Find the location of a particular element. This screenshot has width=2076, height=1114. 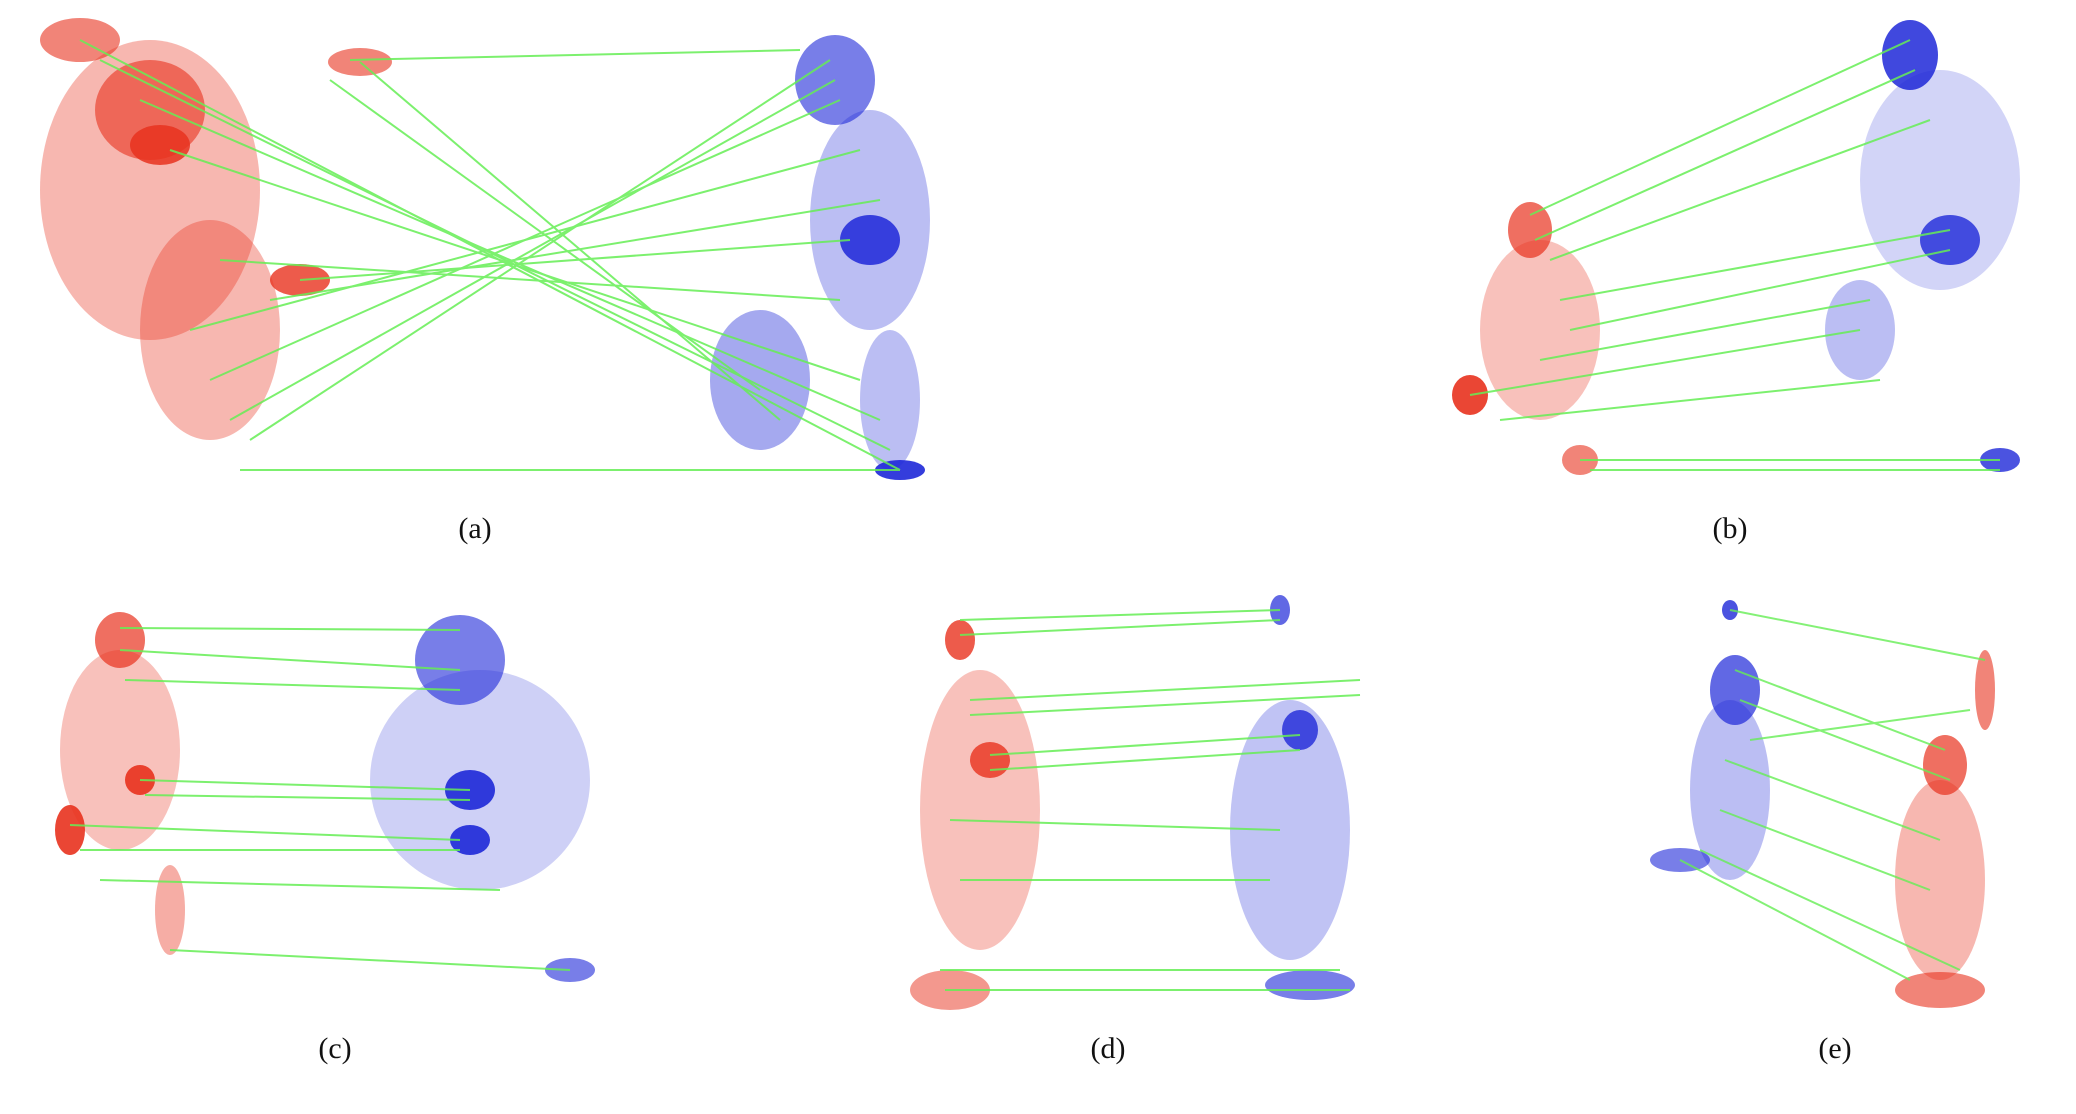

caption-c: (c) is located at coordinates (335, 1048).